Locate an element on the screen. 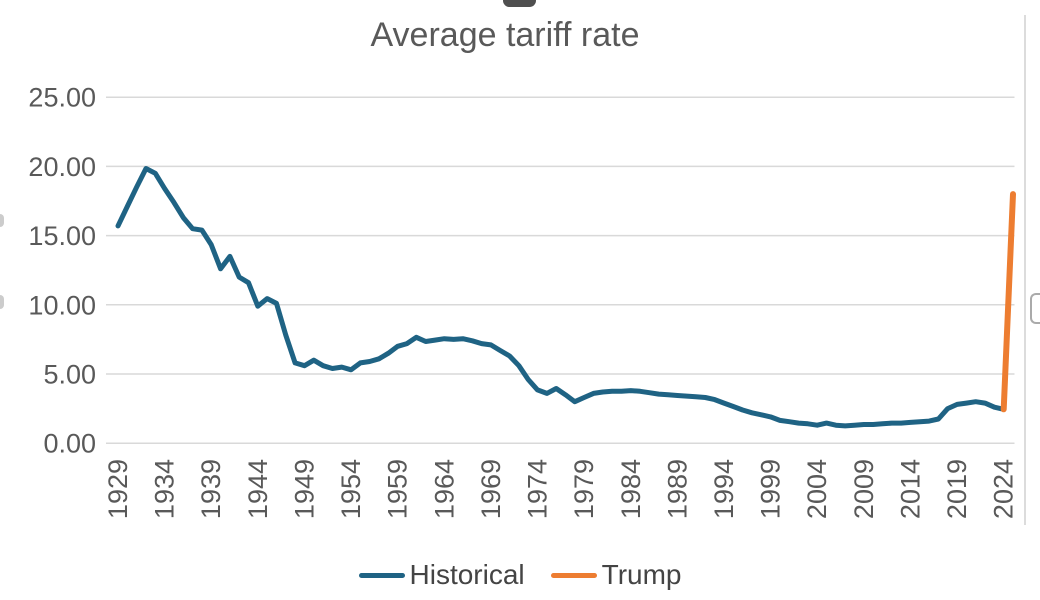 The height and width of the screenshot is (600, 1040). x-axis-tick-label: 1944 is located at coordinates (258, 489).